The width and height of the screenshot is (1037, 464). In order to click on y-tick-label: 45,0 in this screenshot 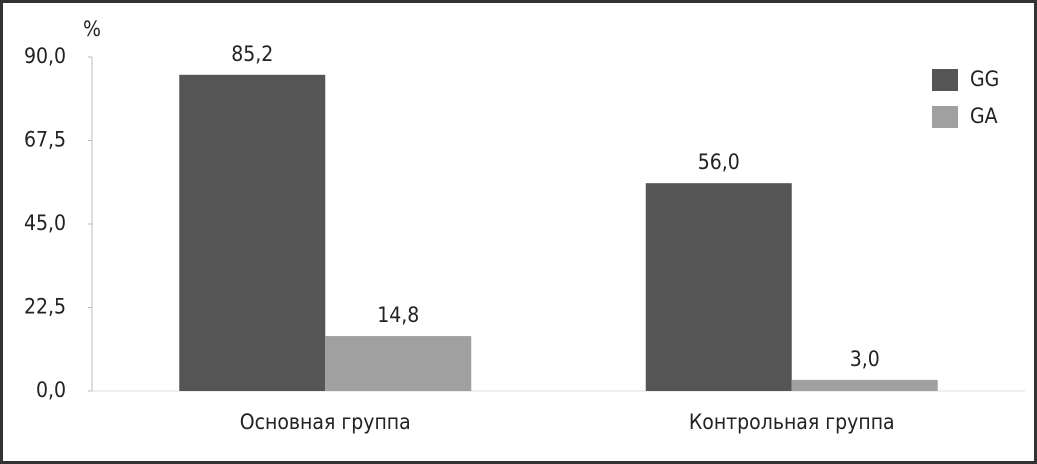, I will do `click(45, 223)`.